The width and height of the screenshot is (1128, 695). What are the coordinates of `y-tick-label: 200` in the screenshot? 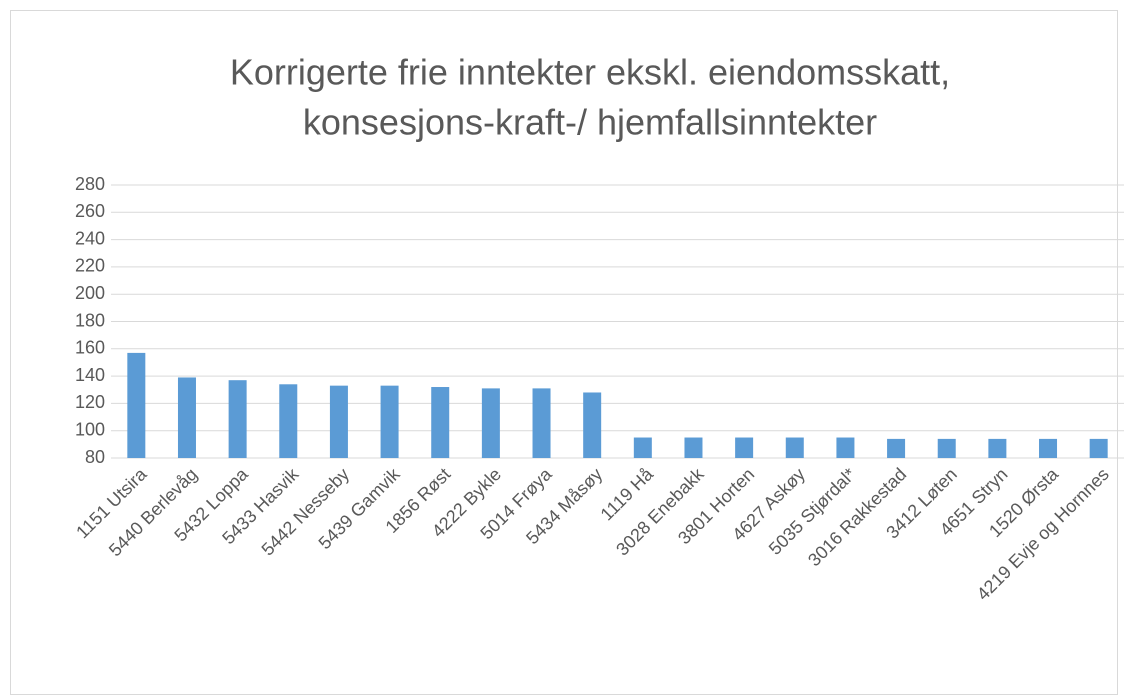 It's located at (90, 293).